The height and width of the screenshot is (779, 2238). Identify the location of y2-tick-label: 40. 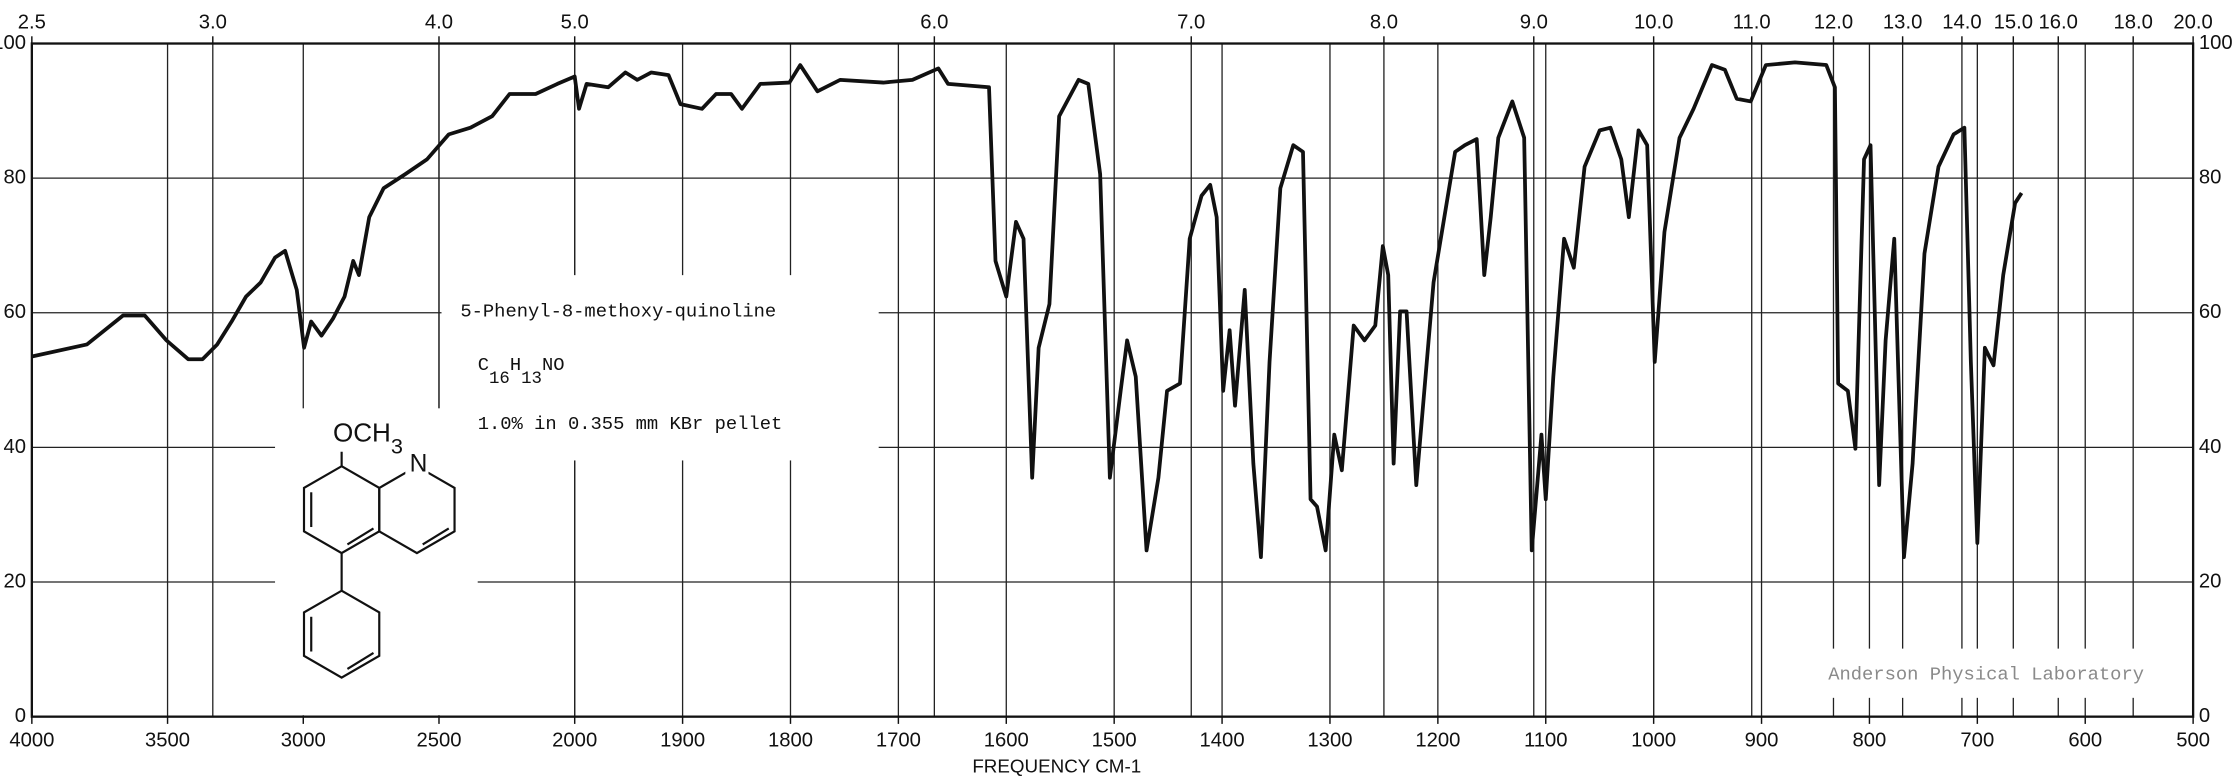
(2210, 447).